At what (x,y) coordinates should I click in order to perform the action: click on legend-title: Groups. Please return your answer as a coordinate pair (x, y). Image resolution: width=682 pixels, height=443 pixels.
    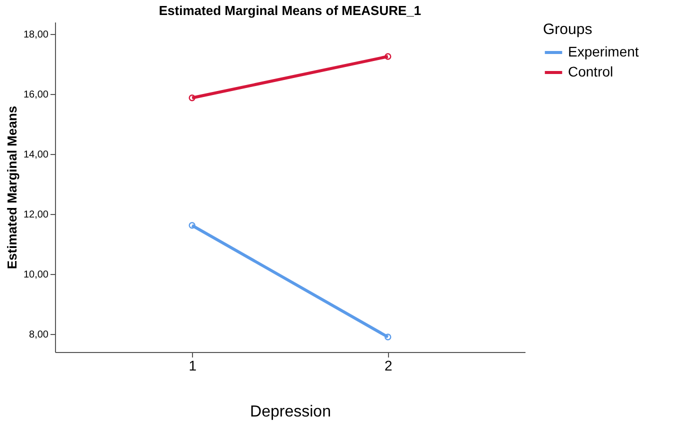
    Looking at the image, I should click on (567, 29).